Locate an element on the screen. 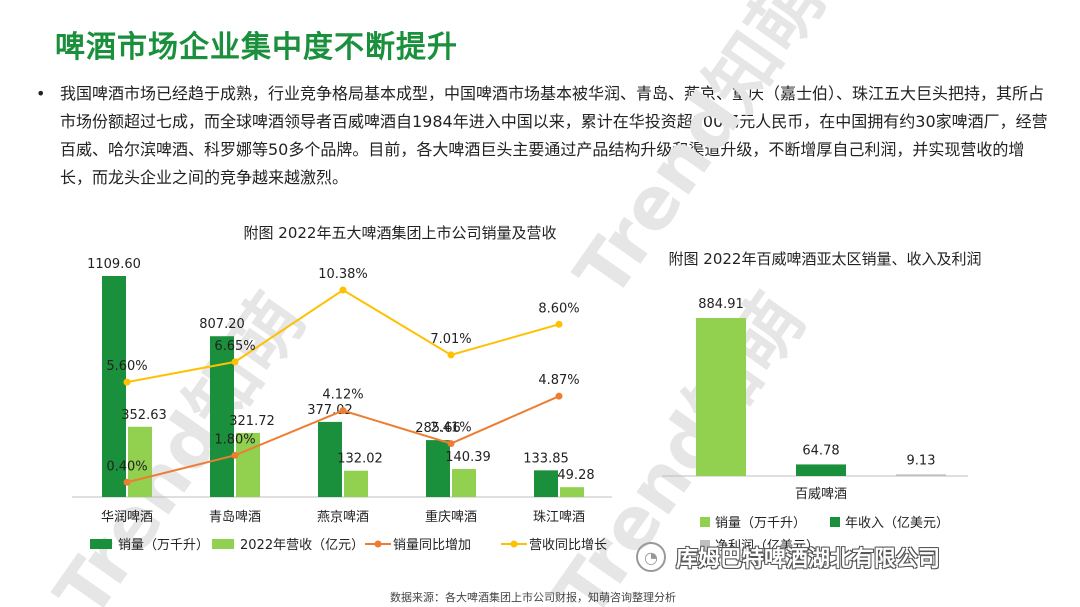 This screenshot has width=1080, height=607. data-source-note: 数据来源：各大啤酒集团上市公司财报，知萌咨询整理分析 is located at coordinates (533, 597).